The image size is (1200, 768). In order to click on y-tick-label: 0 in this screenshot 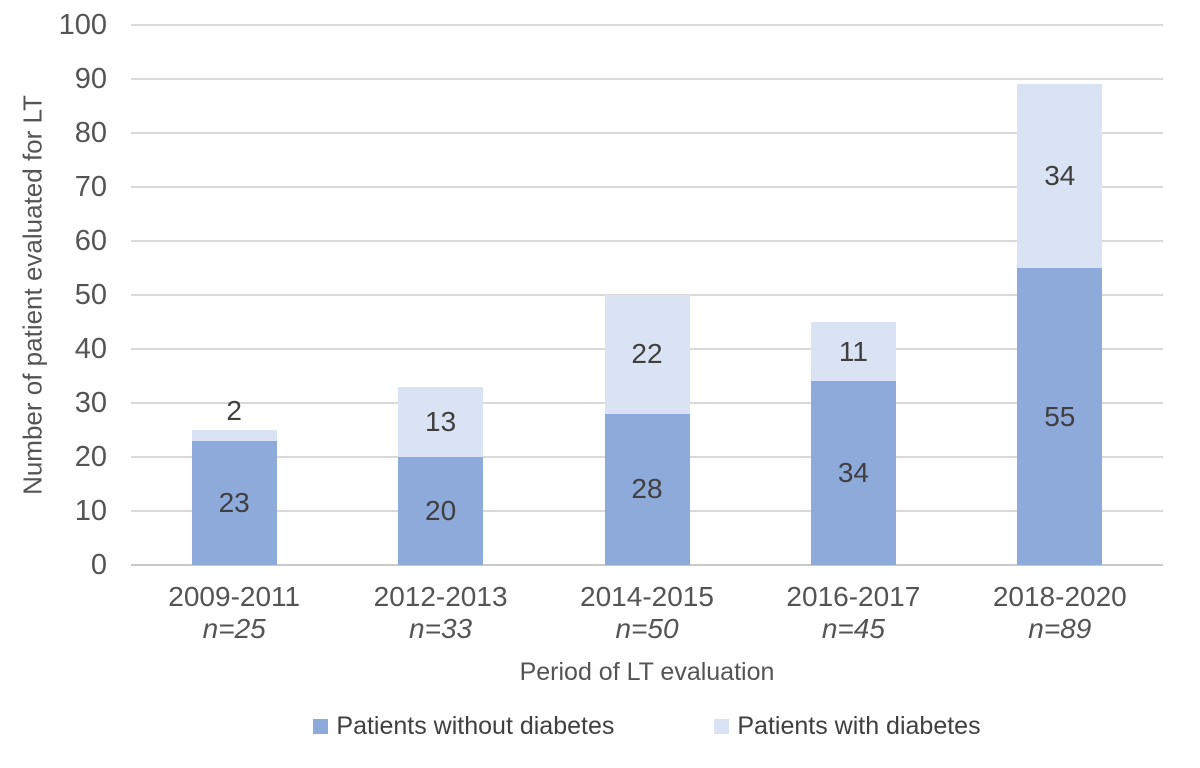, I will do `click(98, 565)`.